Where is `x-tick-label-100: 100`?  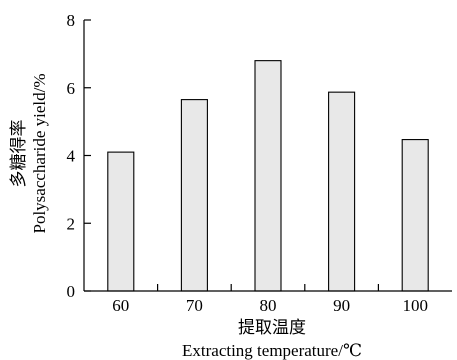
x-tick-label-100: 100 is located at coordinates (415, 305).